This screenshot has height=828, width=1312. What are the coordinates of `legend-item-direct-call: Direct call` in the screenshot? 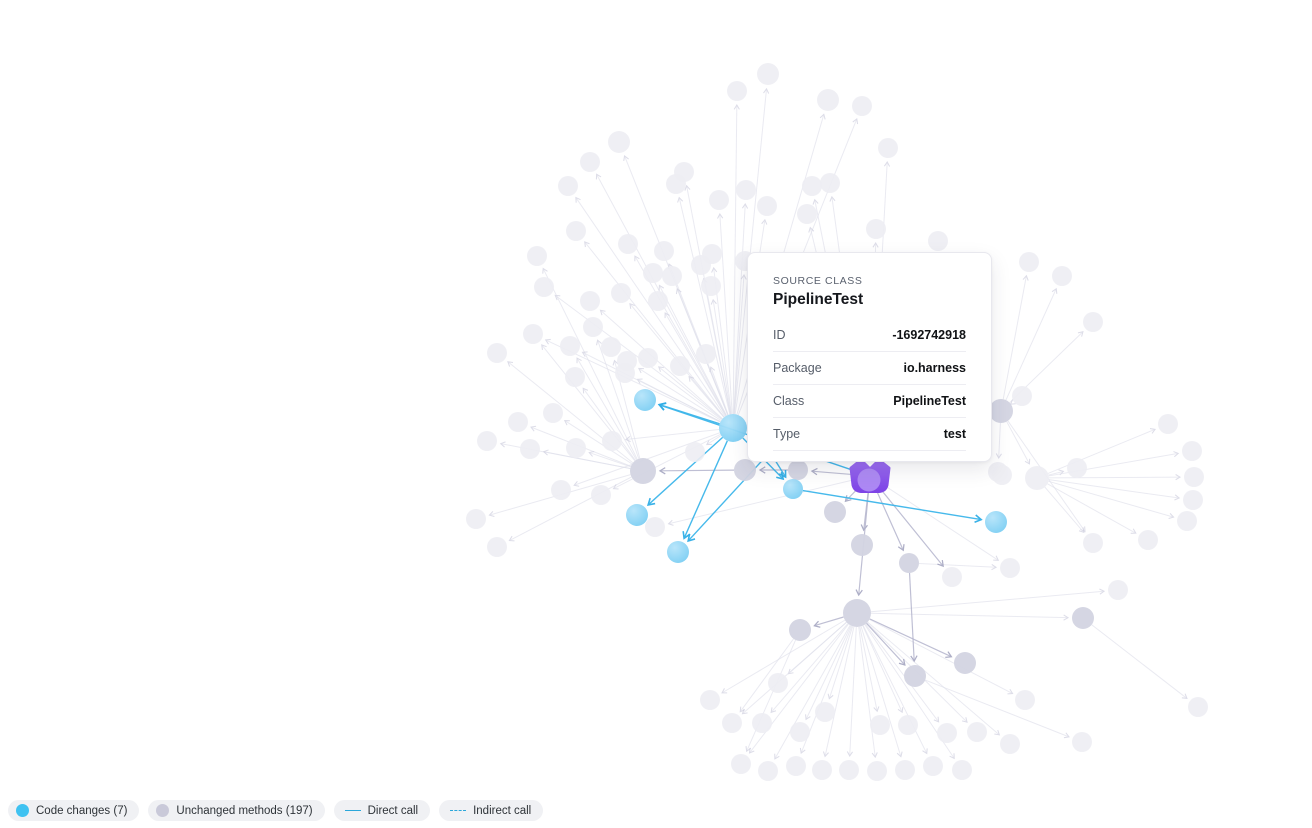 It's located at (382, 810).